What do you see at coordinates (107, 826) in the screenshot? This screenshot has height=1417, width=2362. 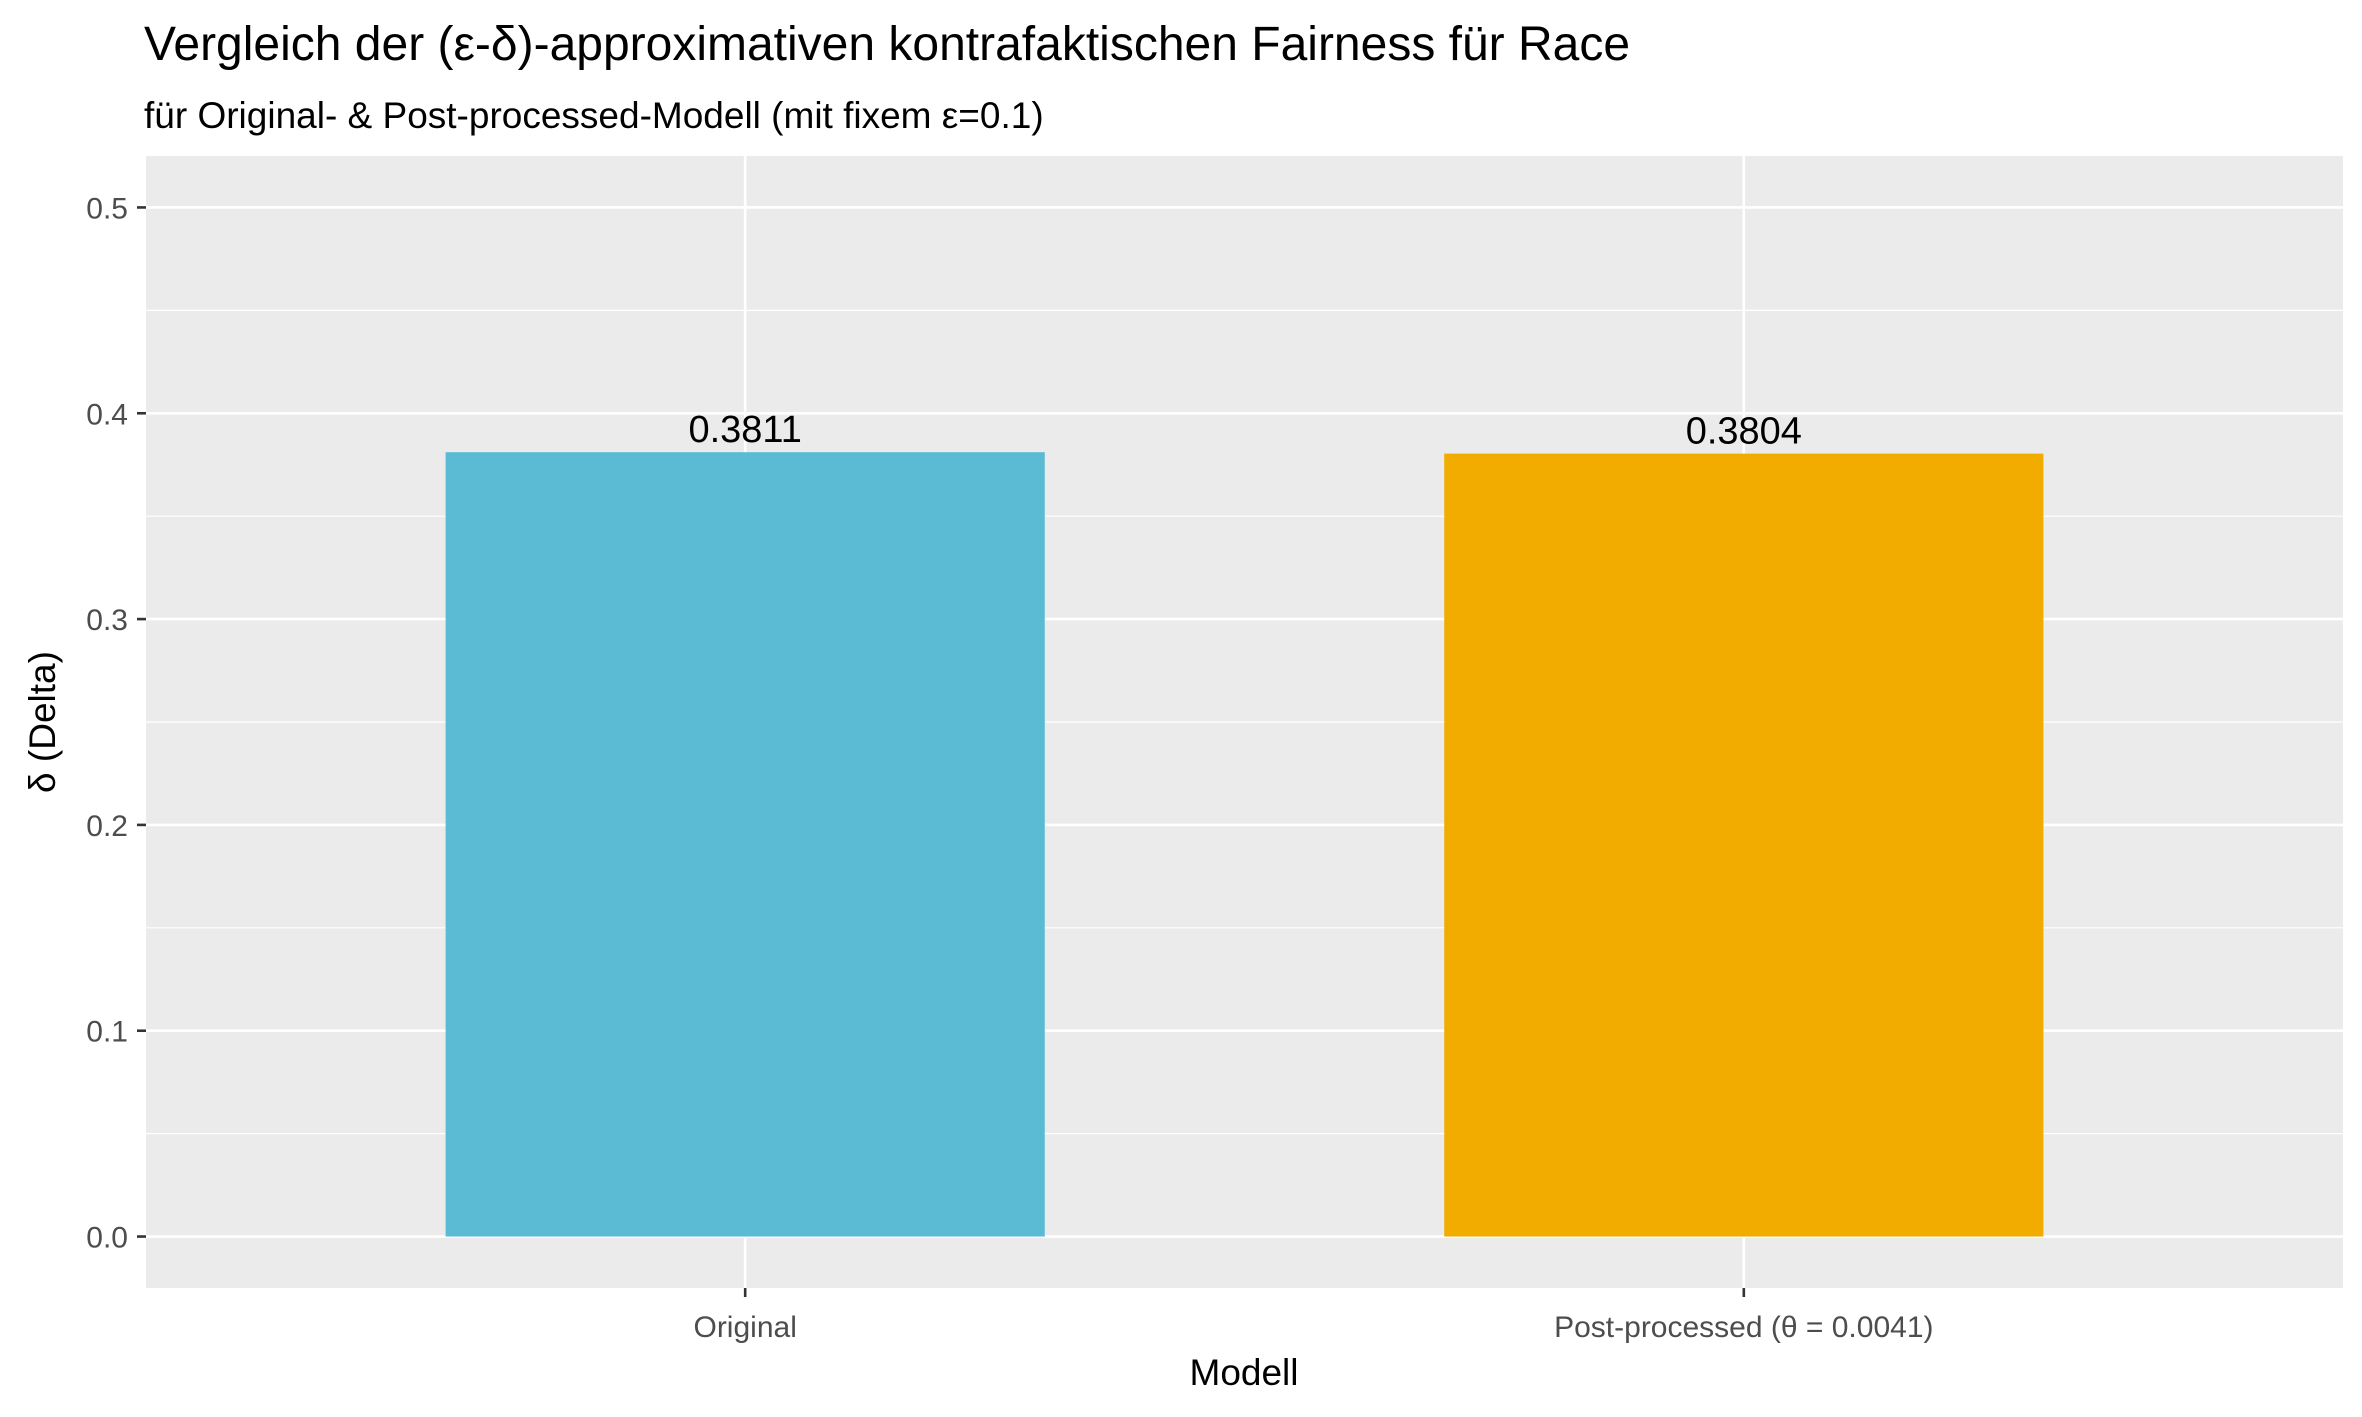 I see `y-tick-label: 0.2` at bounding box center [107, 826].